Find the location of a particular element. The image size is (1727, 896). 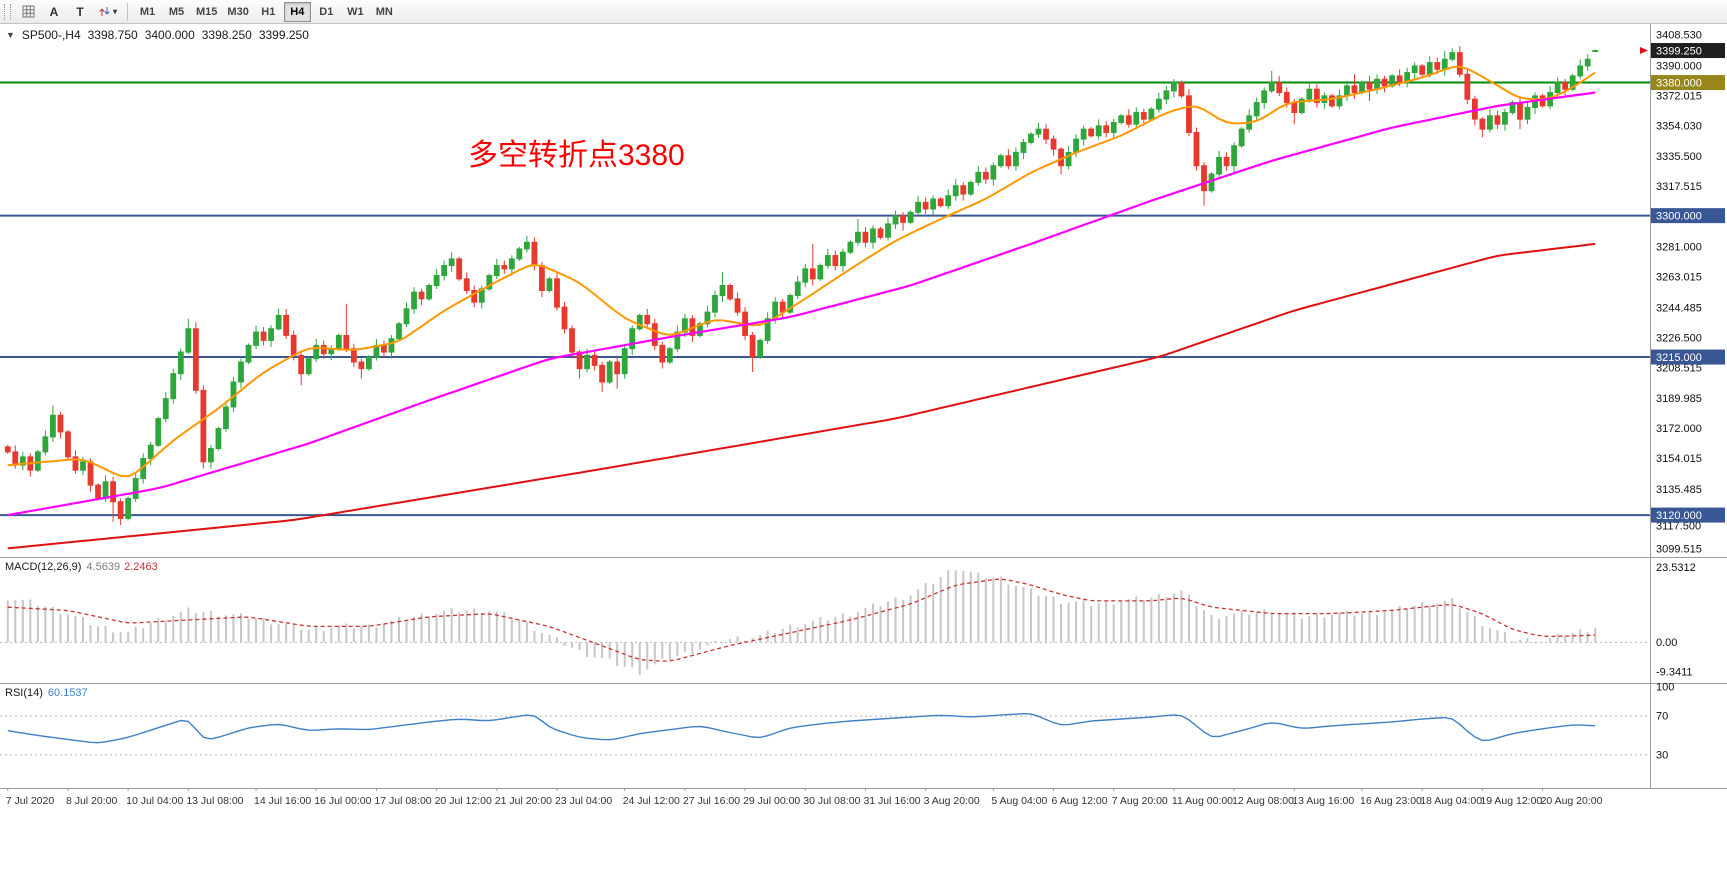

price-tick-label: 3390.000 is located at coordinates (1679, 66).